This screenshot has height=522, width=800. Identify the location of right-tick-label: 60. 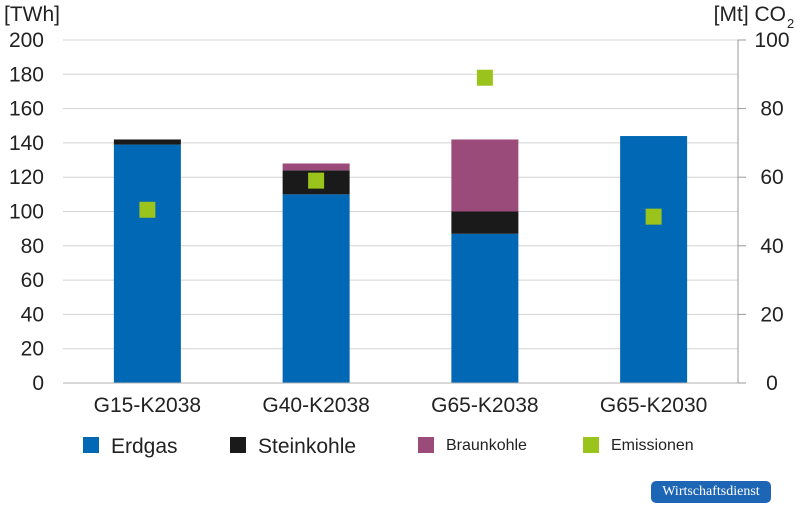
(771, 177).